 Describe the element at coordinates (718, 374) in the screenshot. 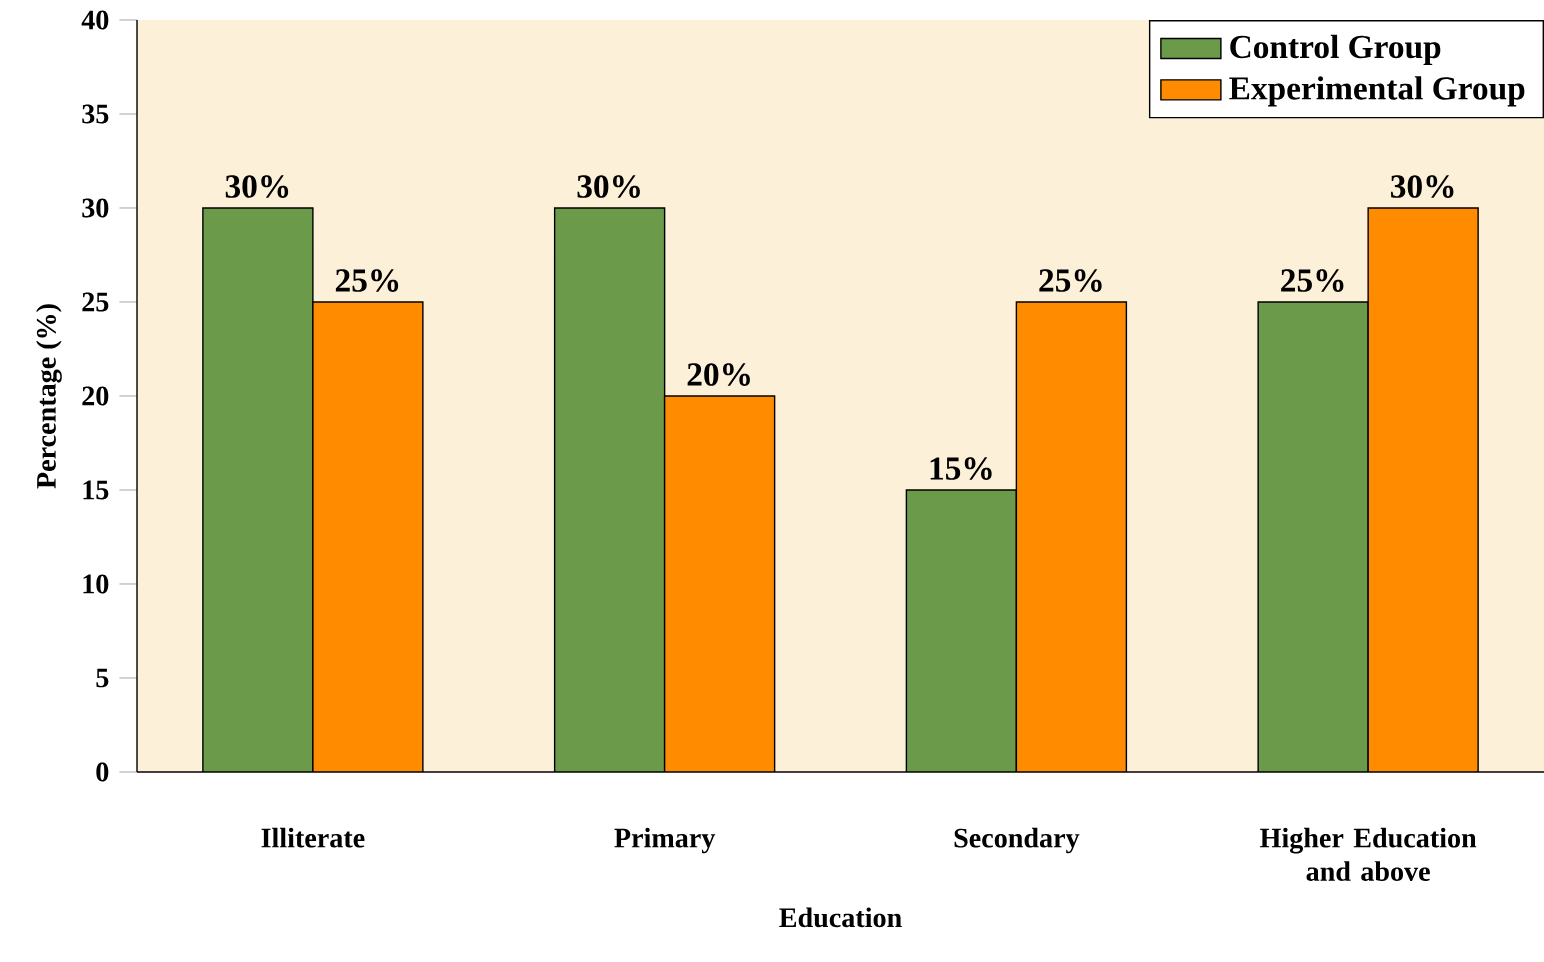

I see `data-label: 20%` at that location.